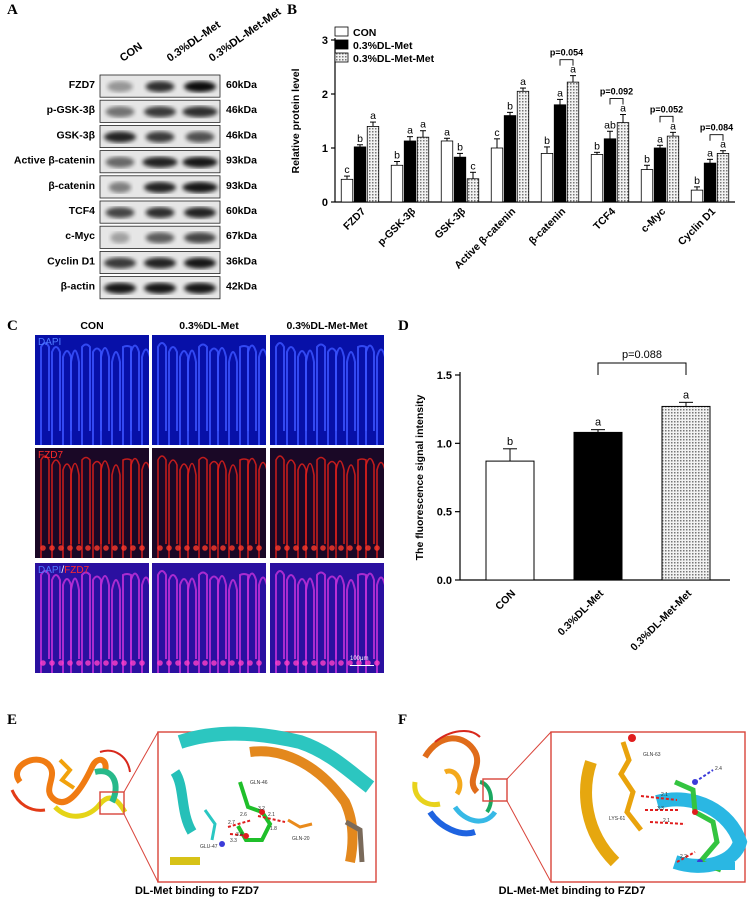 This screenshot has height=903, width=750. What do you see at coordinates (245, 35) in the screenshot?
I see `lane-header: 0.3%DL-Met-Met` at bounding box center [245, 35].